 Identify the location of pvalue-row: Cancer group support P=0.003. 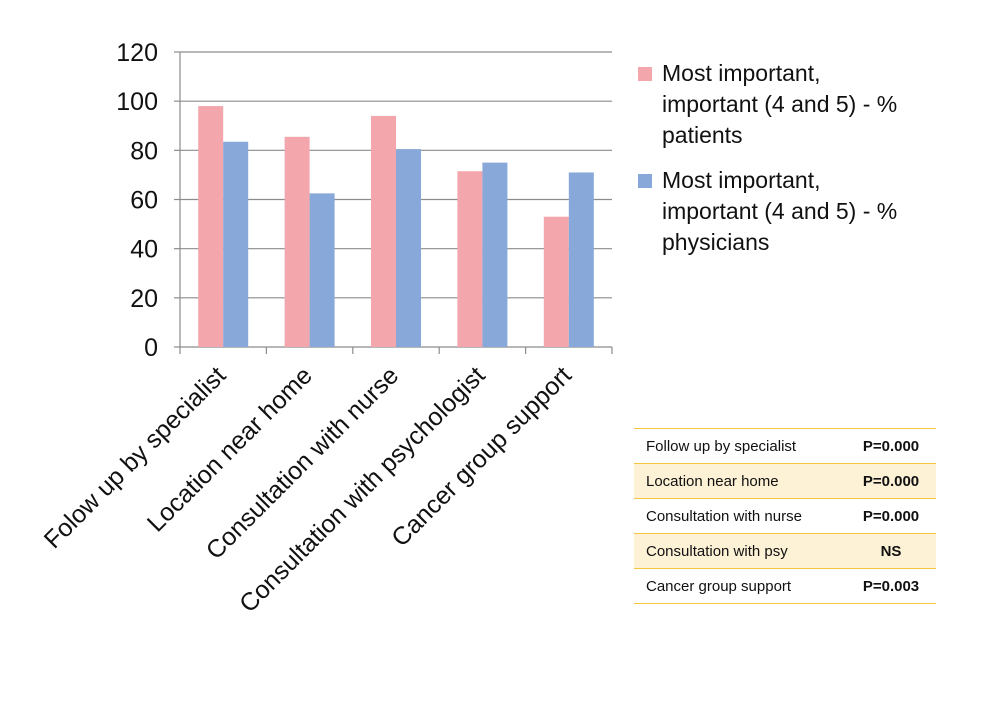
(785, 586).